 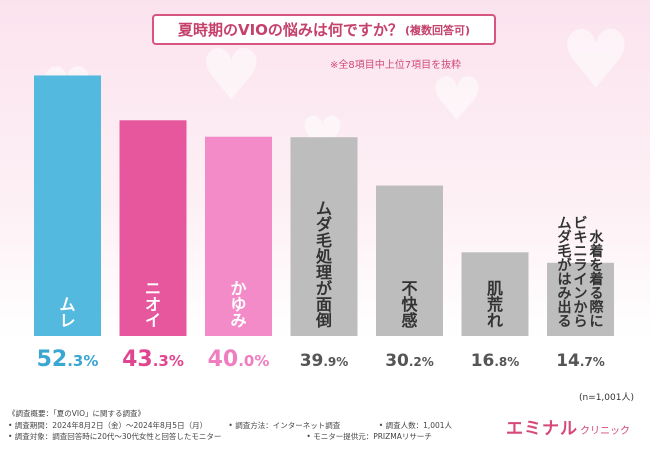 I want to click on bar-category-label: ニオイ, so click(x=153, y=304).